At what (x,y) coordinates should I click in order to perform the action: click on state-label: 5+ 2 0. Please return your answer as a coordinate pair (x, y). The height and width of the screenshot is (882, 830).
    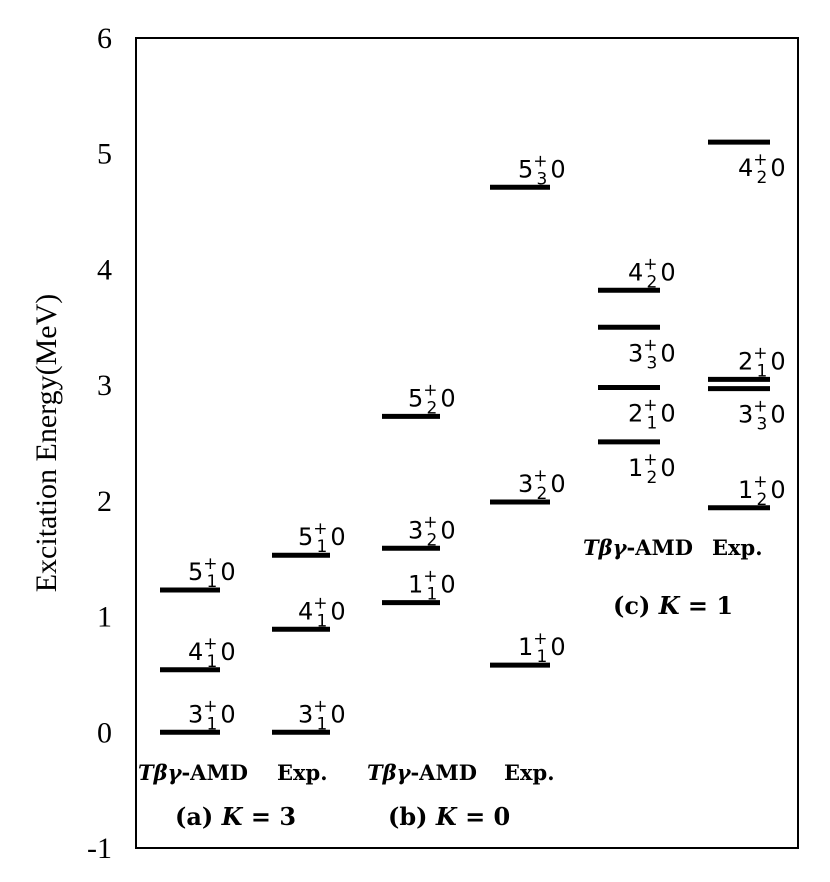
    Looking at the image, I should click on (432, 399).